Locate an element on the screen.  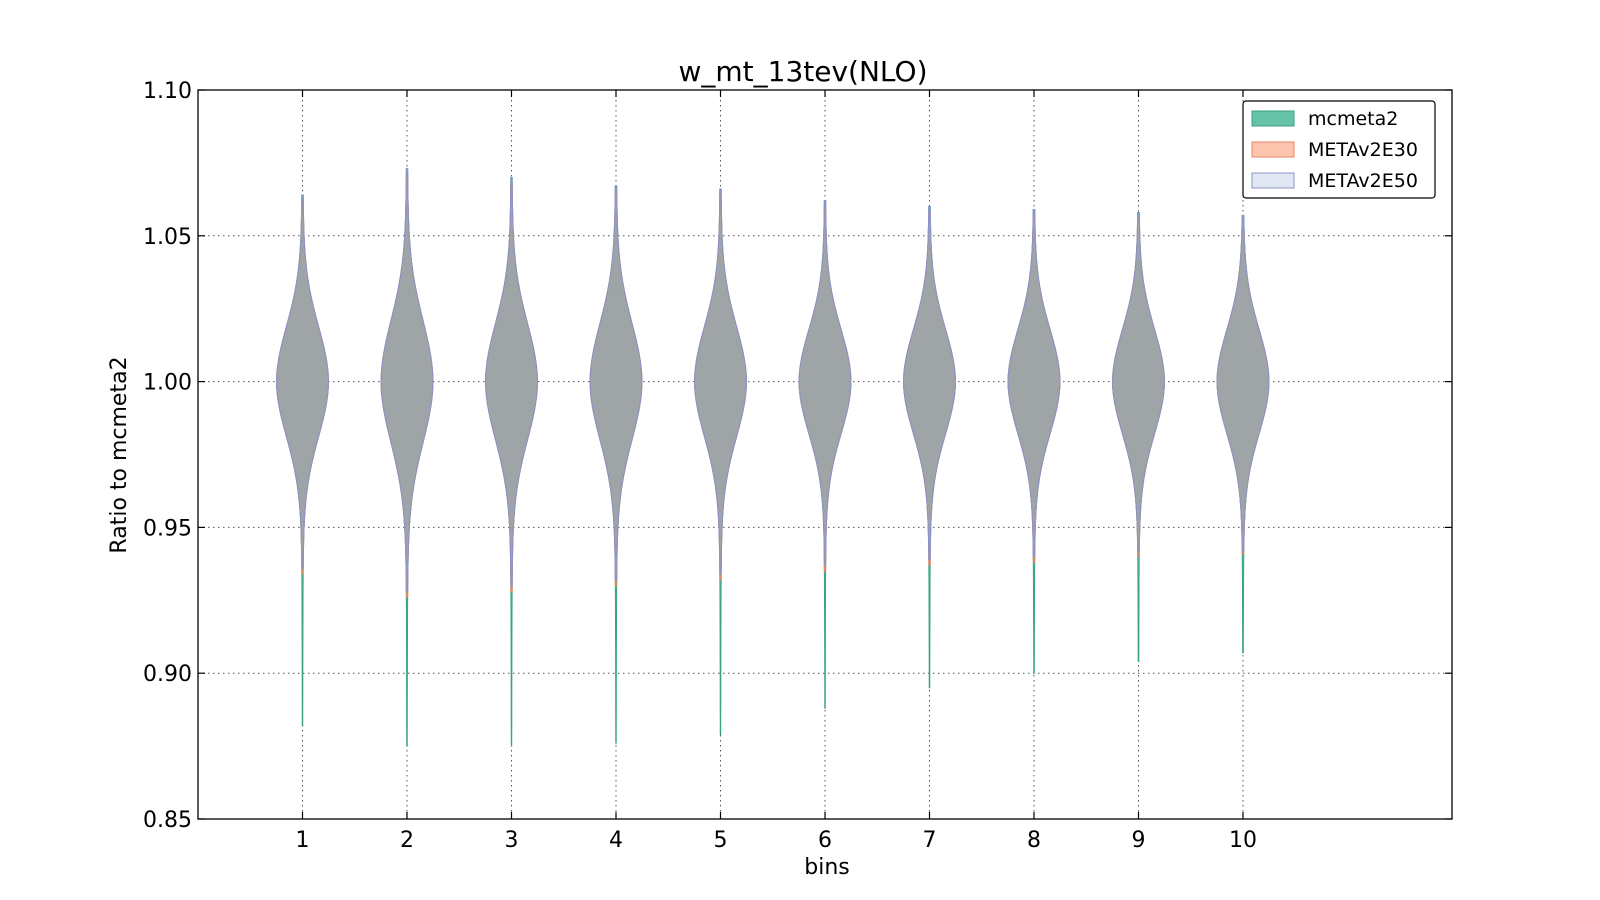
x-tick-label: 2 is located at coordinates (407, 840).